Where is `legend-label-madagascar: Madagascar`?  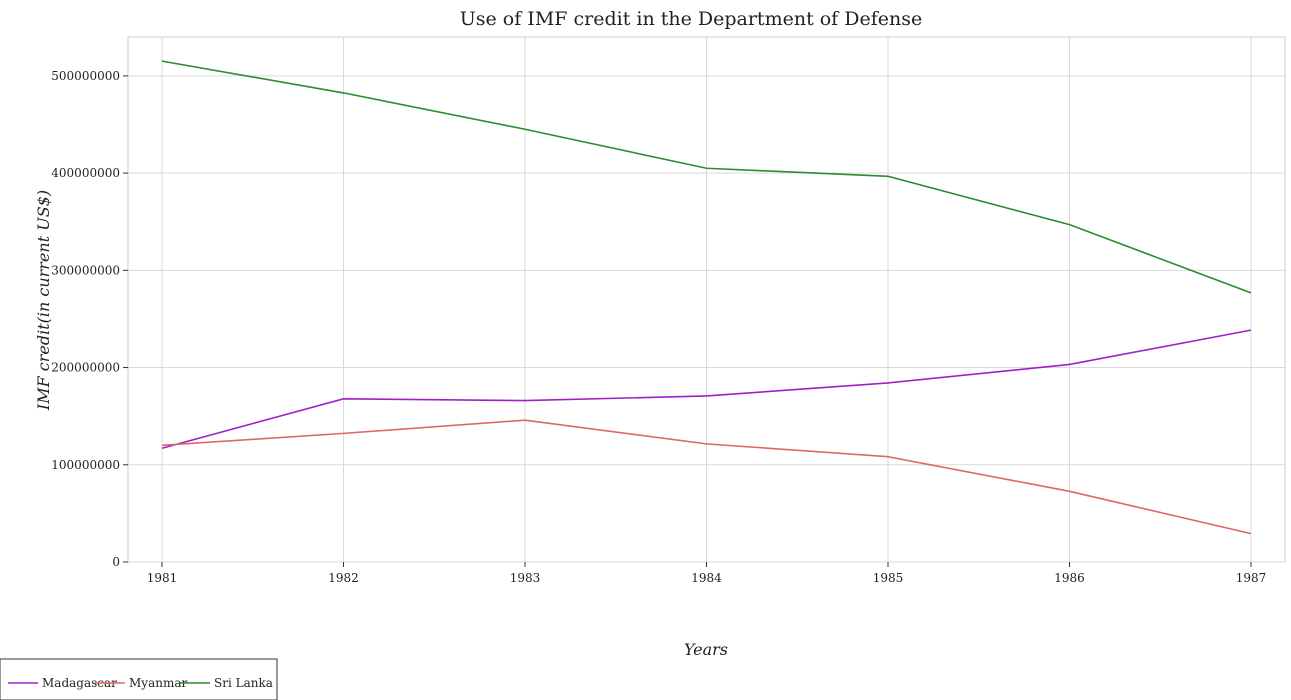 legend-label-madagascar: Madagascar is located at coordinates (79, 683).